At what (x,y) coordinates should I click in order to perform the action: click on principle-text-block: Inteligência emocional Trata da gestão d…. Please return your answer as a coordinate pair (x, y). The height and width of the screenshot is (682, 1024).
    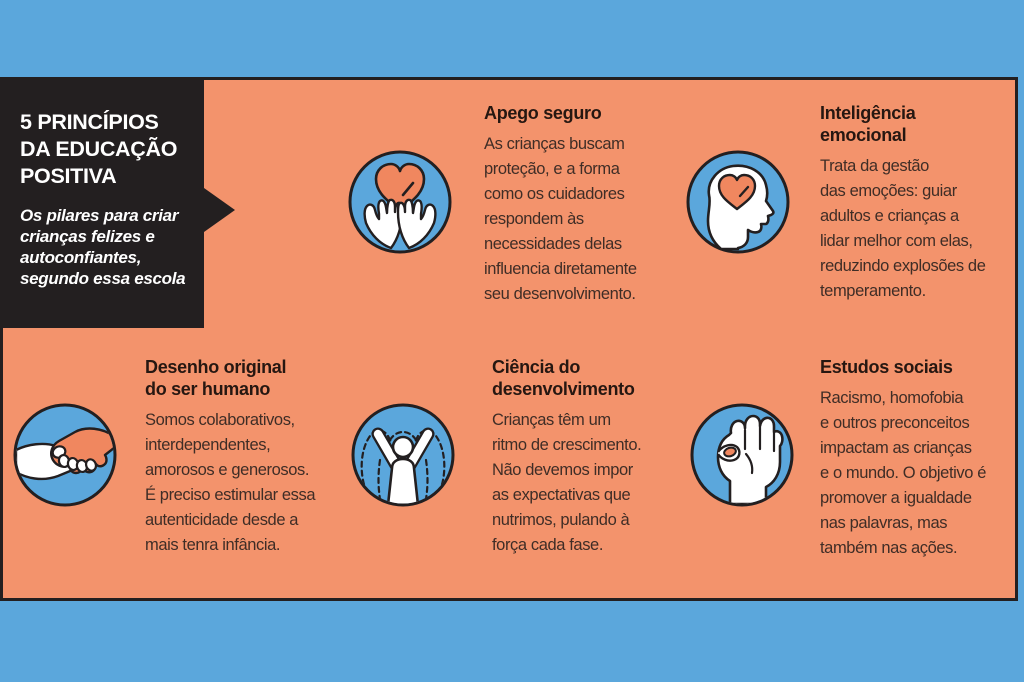
    Looking at the image, I should click on (922, 203).